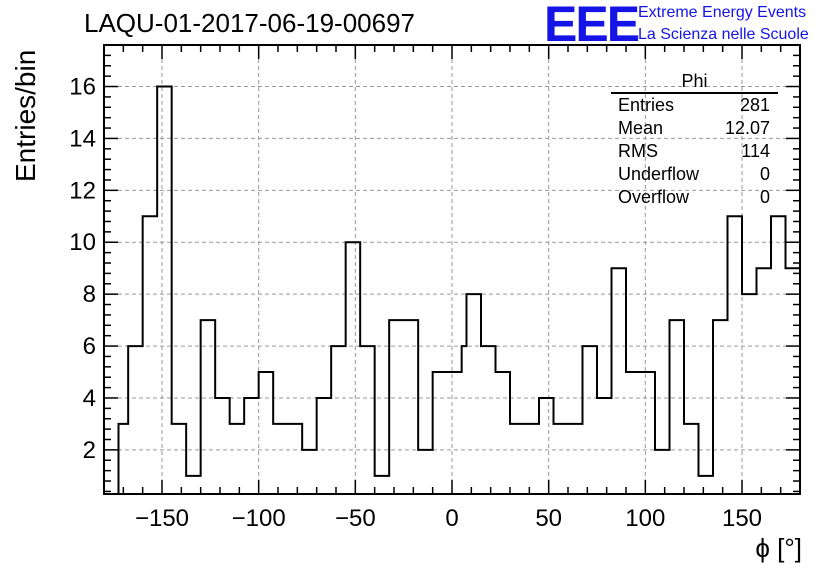 Image resolution: width=836 pixels, height=572 pixels. I want to click on x-tick-label: 150, so click(742, 518).